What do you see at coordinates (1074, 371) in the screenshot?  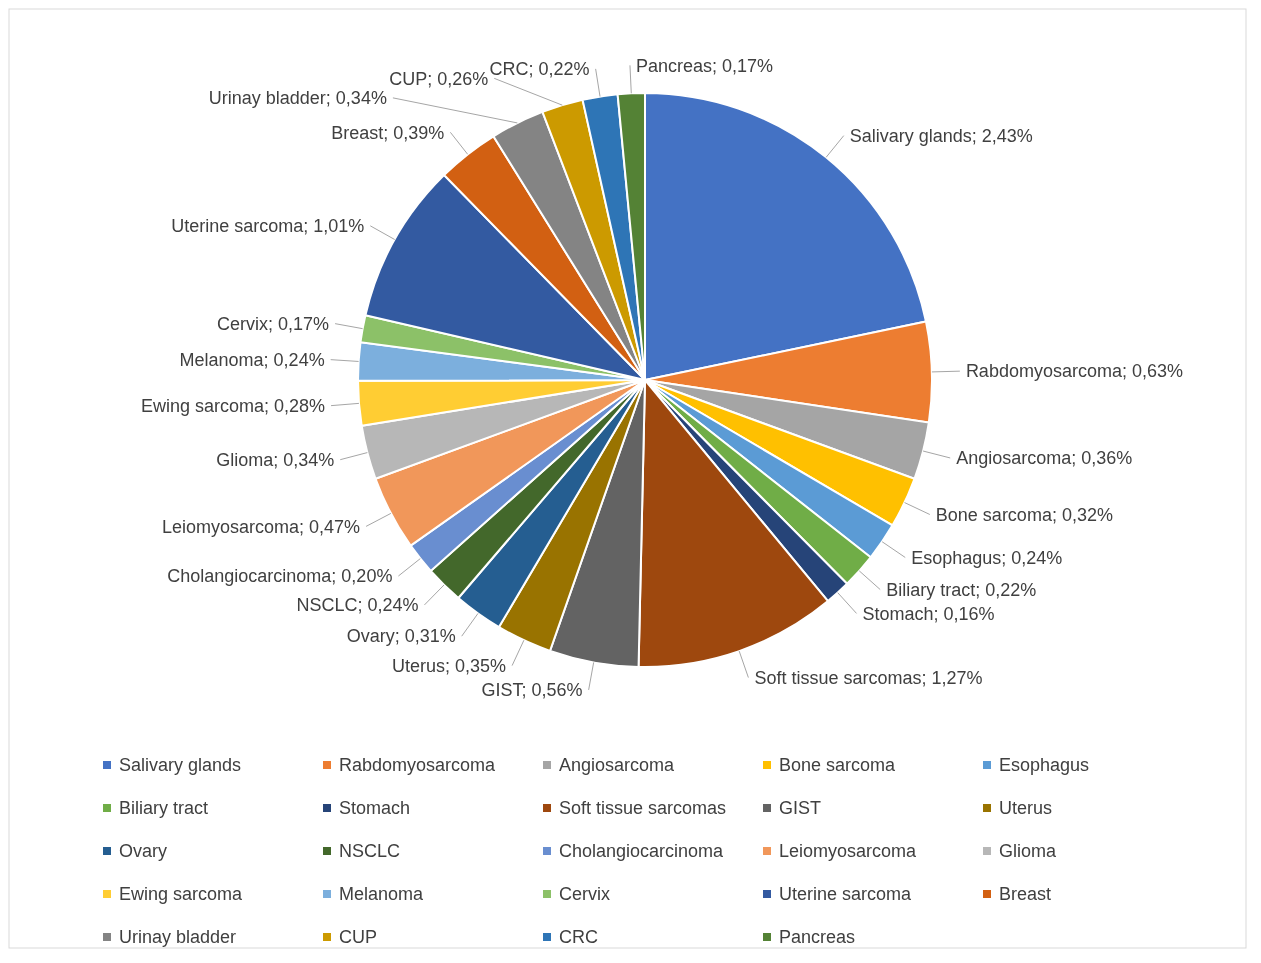 I see `data-label: Rabdomyosarcoma; 0,63%` at bounding box center [1074, 371].